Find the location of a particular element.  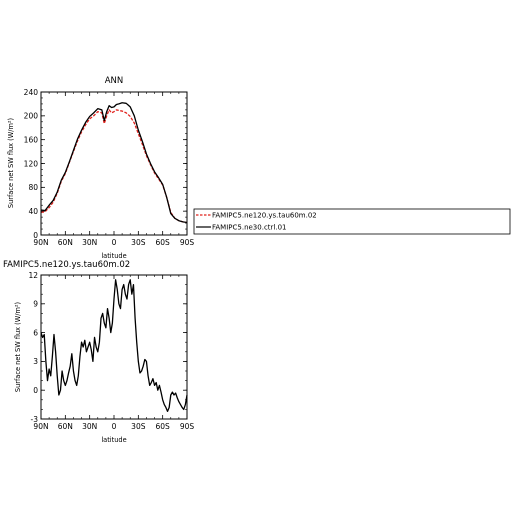

top-plot-area: 90N 60N 30N 0 30S 60S 90S 0 40 80 120 160 200 240 is located at coordinates (109, 167).